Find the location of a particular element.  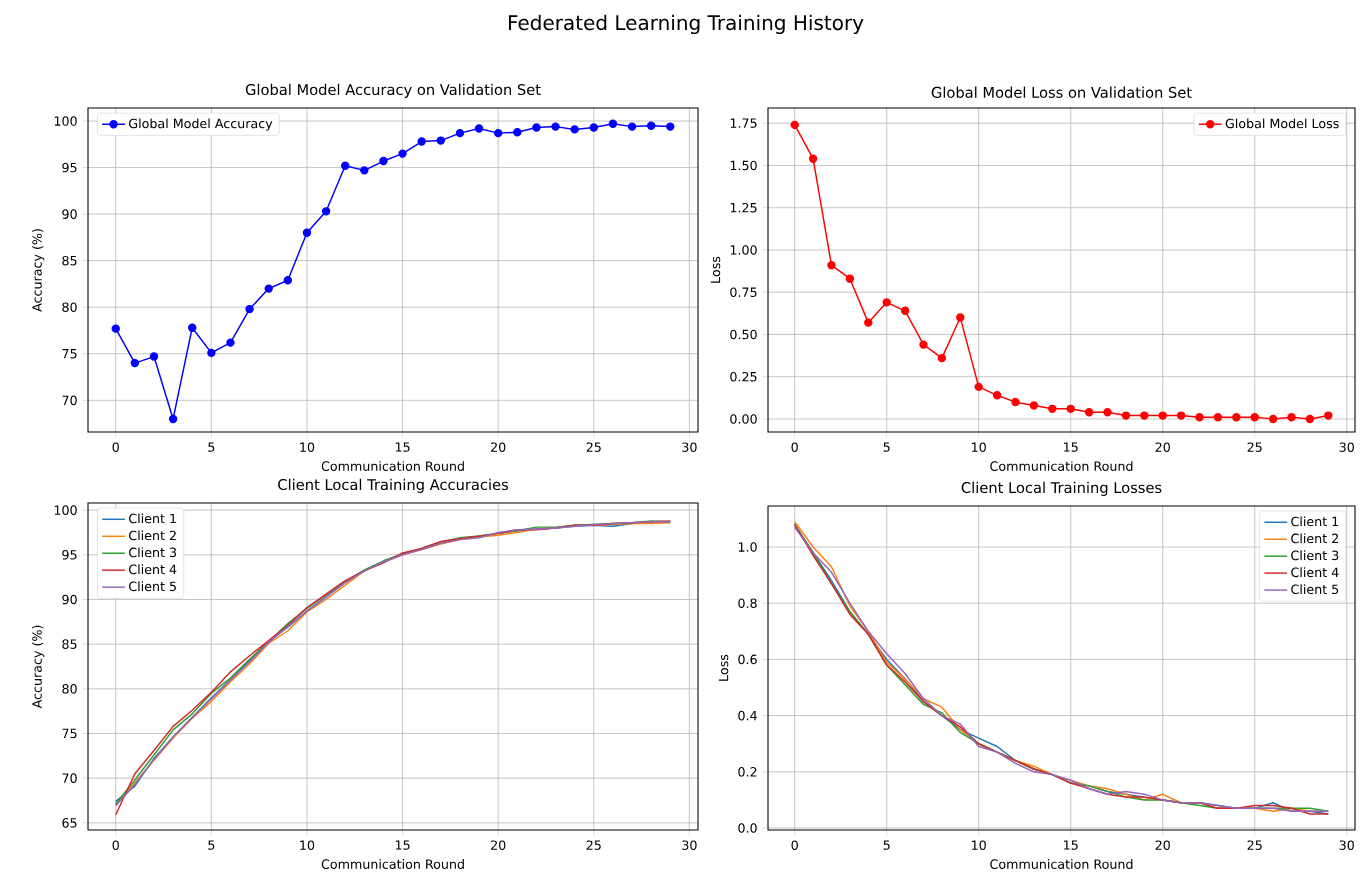

y-tick-label: 0.8 is located at coordinates (747, 603).